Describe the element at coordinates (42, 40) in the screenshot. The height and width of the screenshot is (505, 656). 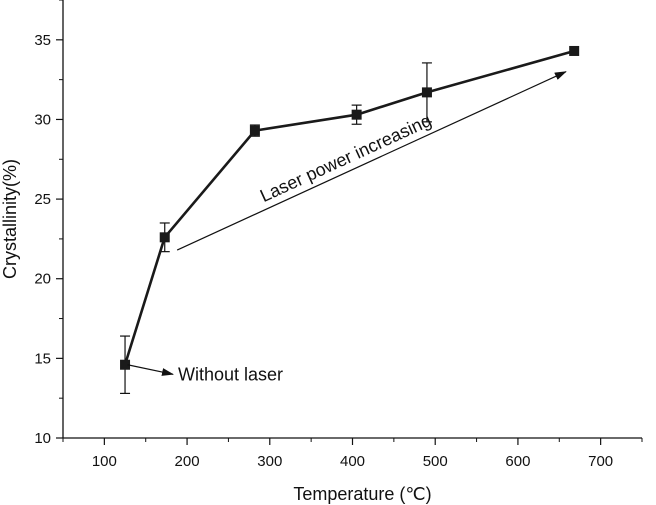
I see `y-tick-label: 35` at that location.